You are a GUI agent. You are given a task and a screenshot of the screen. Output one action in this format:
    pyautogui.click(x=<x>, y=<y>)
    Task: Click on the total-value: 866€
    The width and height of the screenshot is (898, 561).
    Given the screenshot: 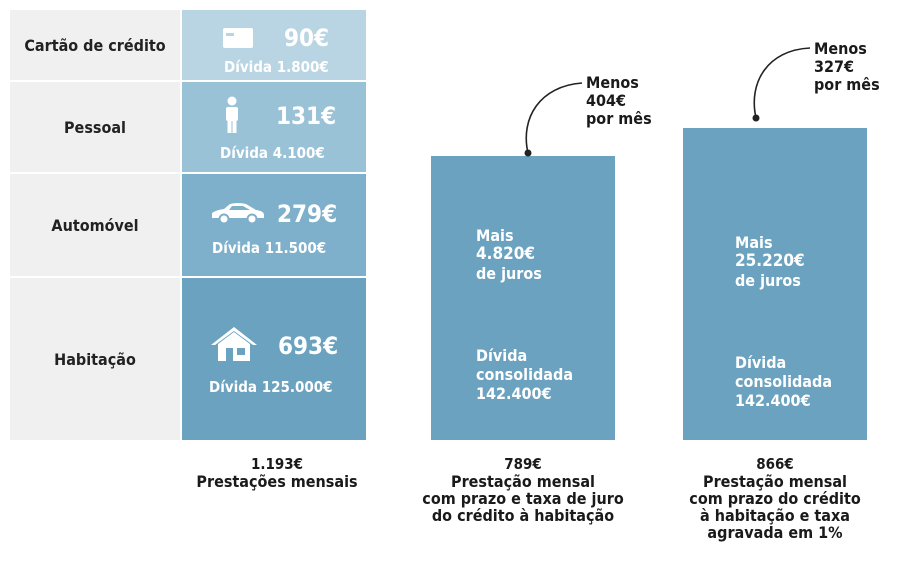 What is the action you would take?
    pyautogui.click(x=775, y=464)
    